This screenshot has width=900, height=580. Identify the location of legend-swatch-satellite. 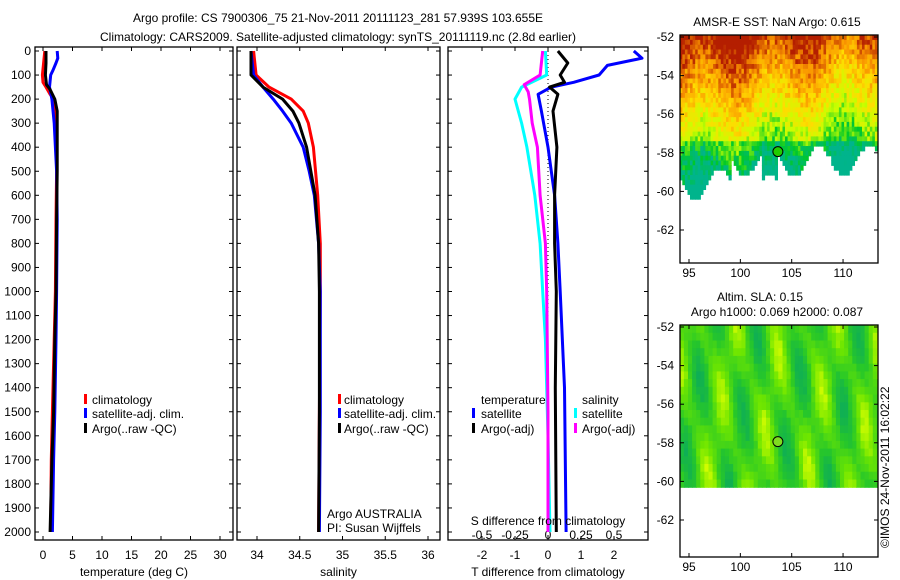
(339, 413).